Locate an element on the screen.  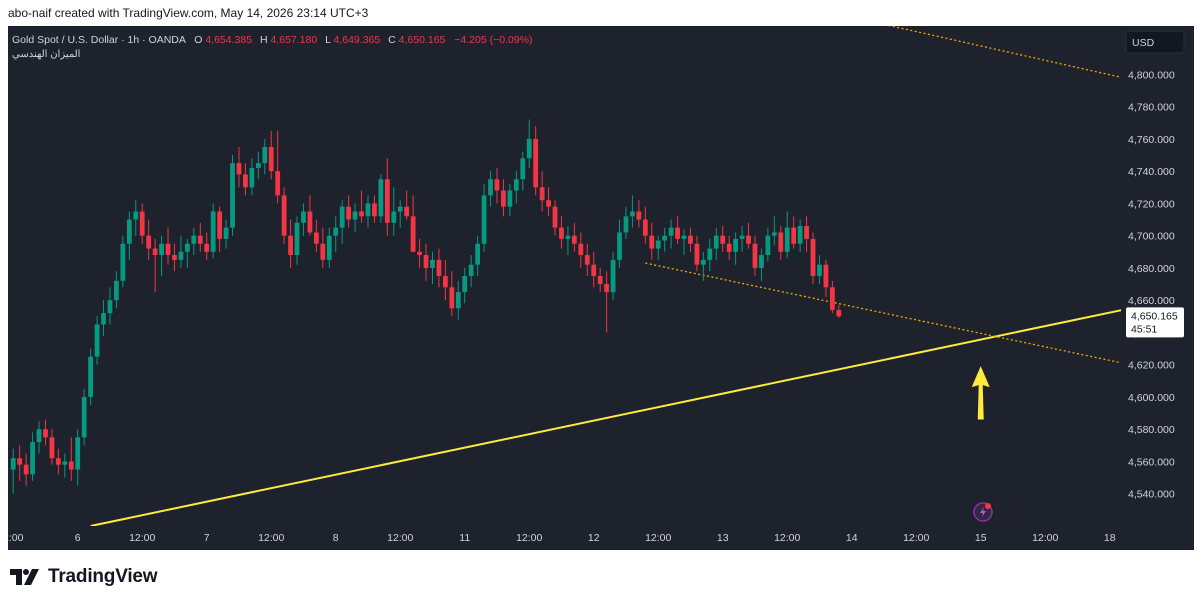
price-tick-label: 4,560.000 is located at coordinates (1151, 462).